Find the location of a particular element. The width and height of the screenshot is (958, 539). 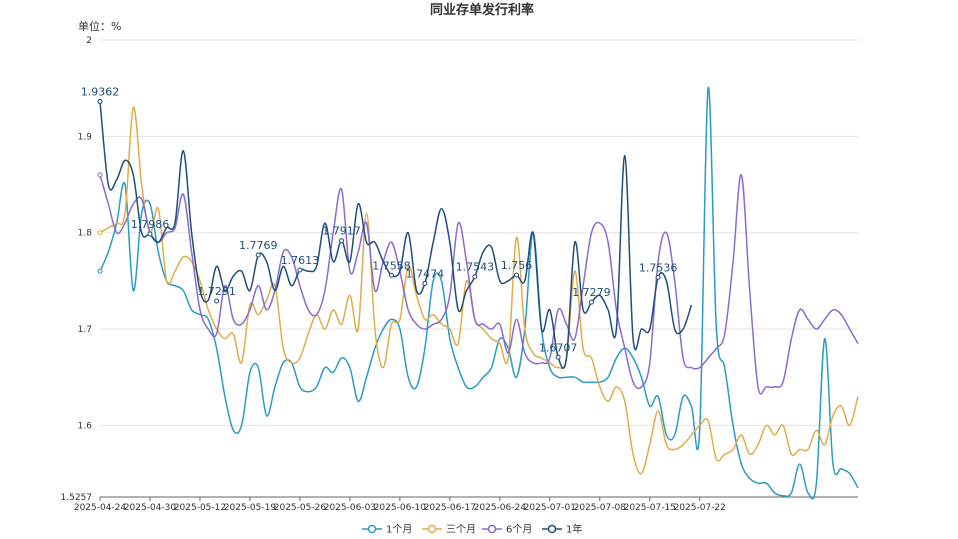

legend-label: 1年 is located at coordinates (574, 529).